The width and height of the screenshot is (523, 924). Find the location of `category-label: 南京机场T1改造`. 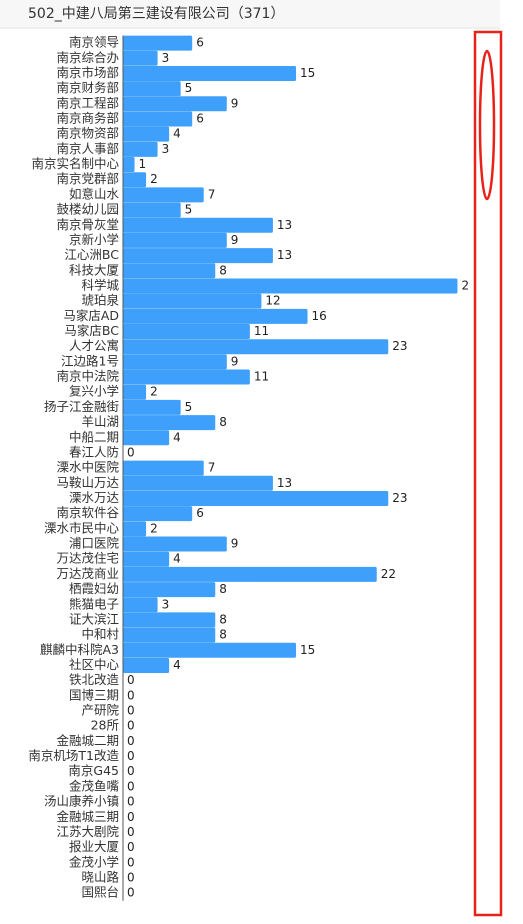

category-label: 南京机场T1改造 is located at coordinates (73, 755).